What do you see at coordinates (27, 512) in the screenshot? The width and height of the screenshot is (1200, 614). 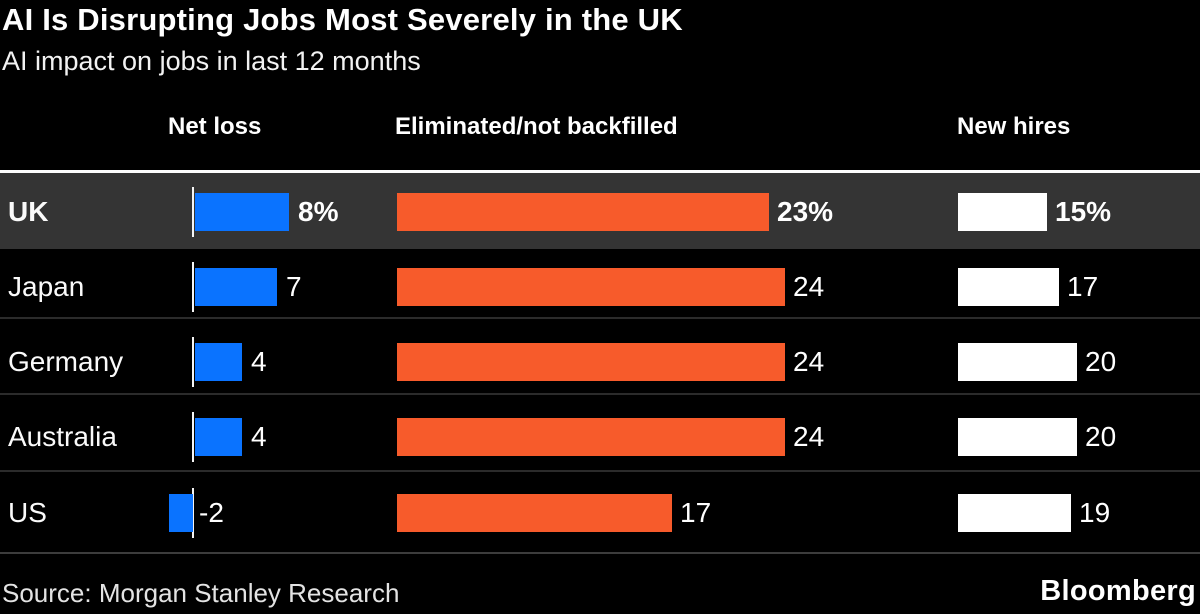 I see `row-label-us: US` at bounding box center [27, 512].